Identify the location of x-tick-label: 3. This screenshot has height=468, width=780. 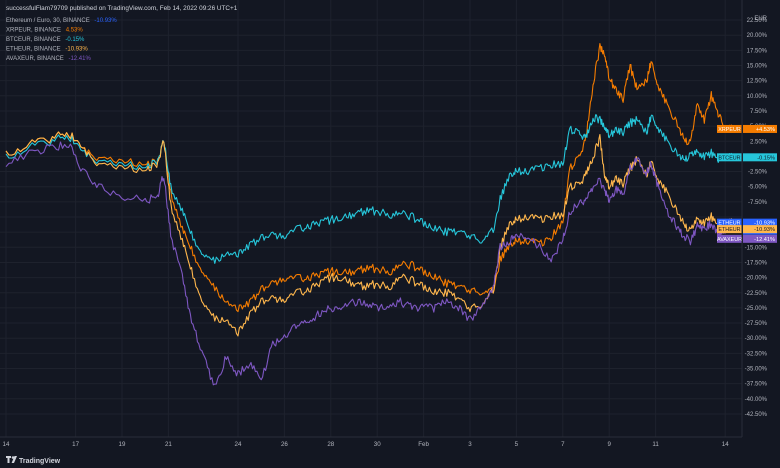
(470, 444).